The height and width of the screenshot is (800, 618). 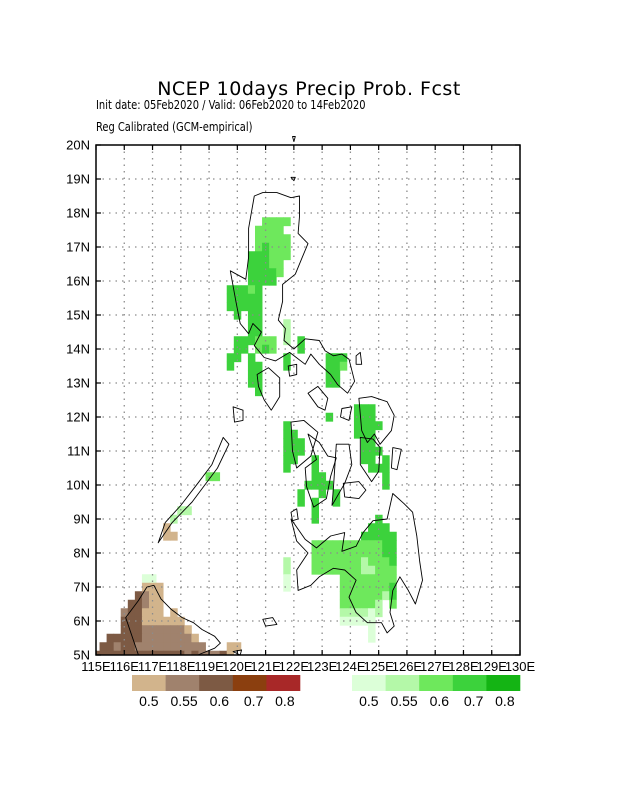 What do you see at coordinates (81, 621) in the screenshot?
I see `lat-tick-label: 6N` at bounding box center [81, 621].